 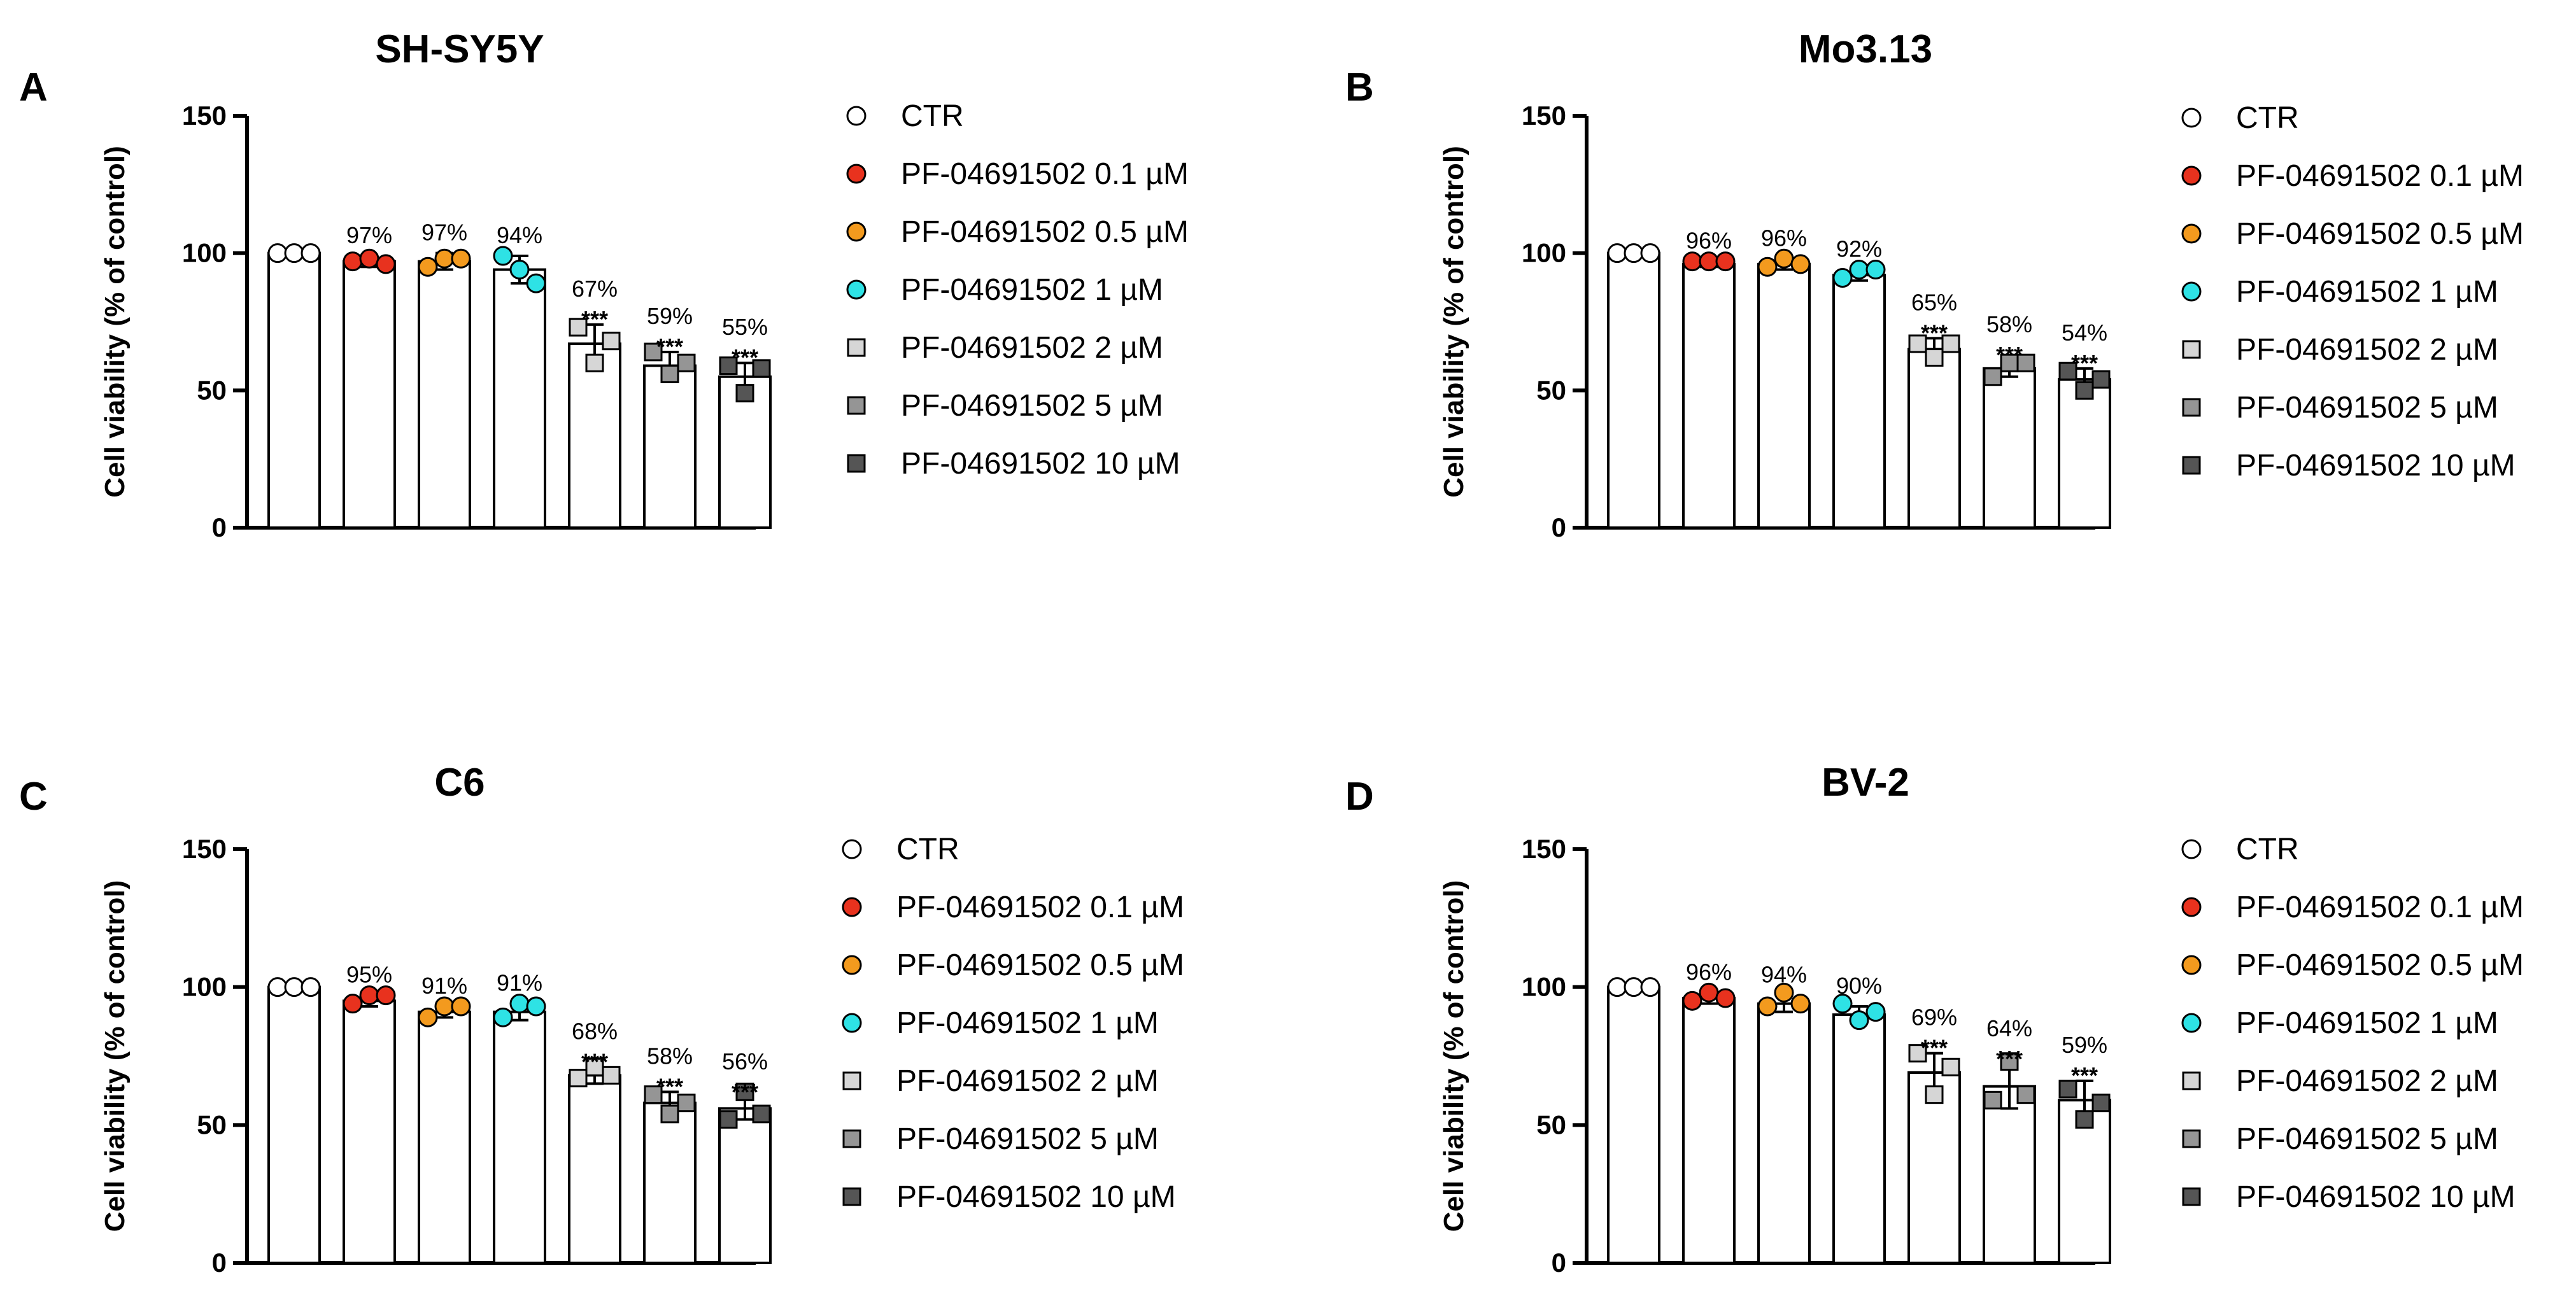 I want to click on percent-label-6: 55%, so click(x=745, y=327).